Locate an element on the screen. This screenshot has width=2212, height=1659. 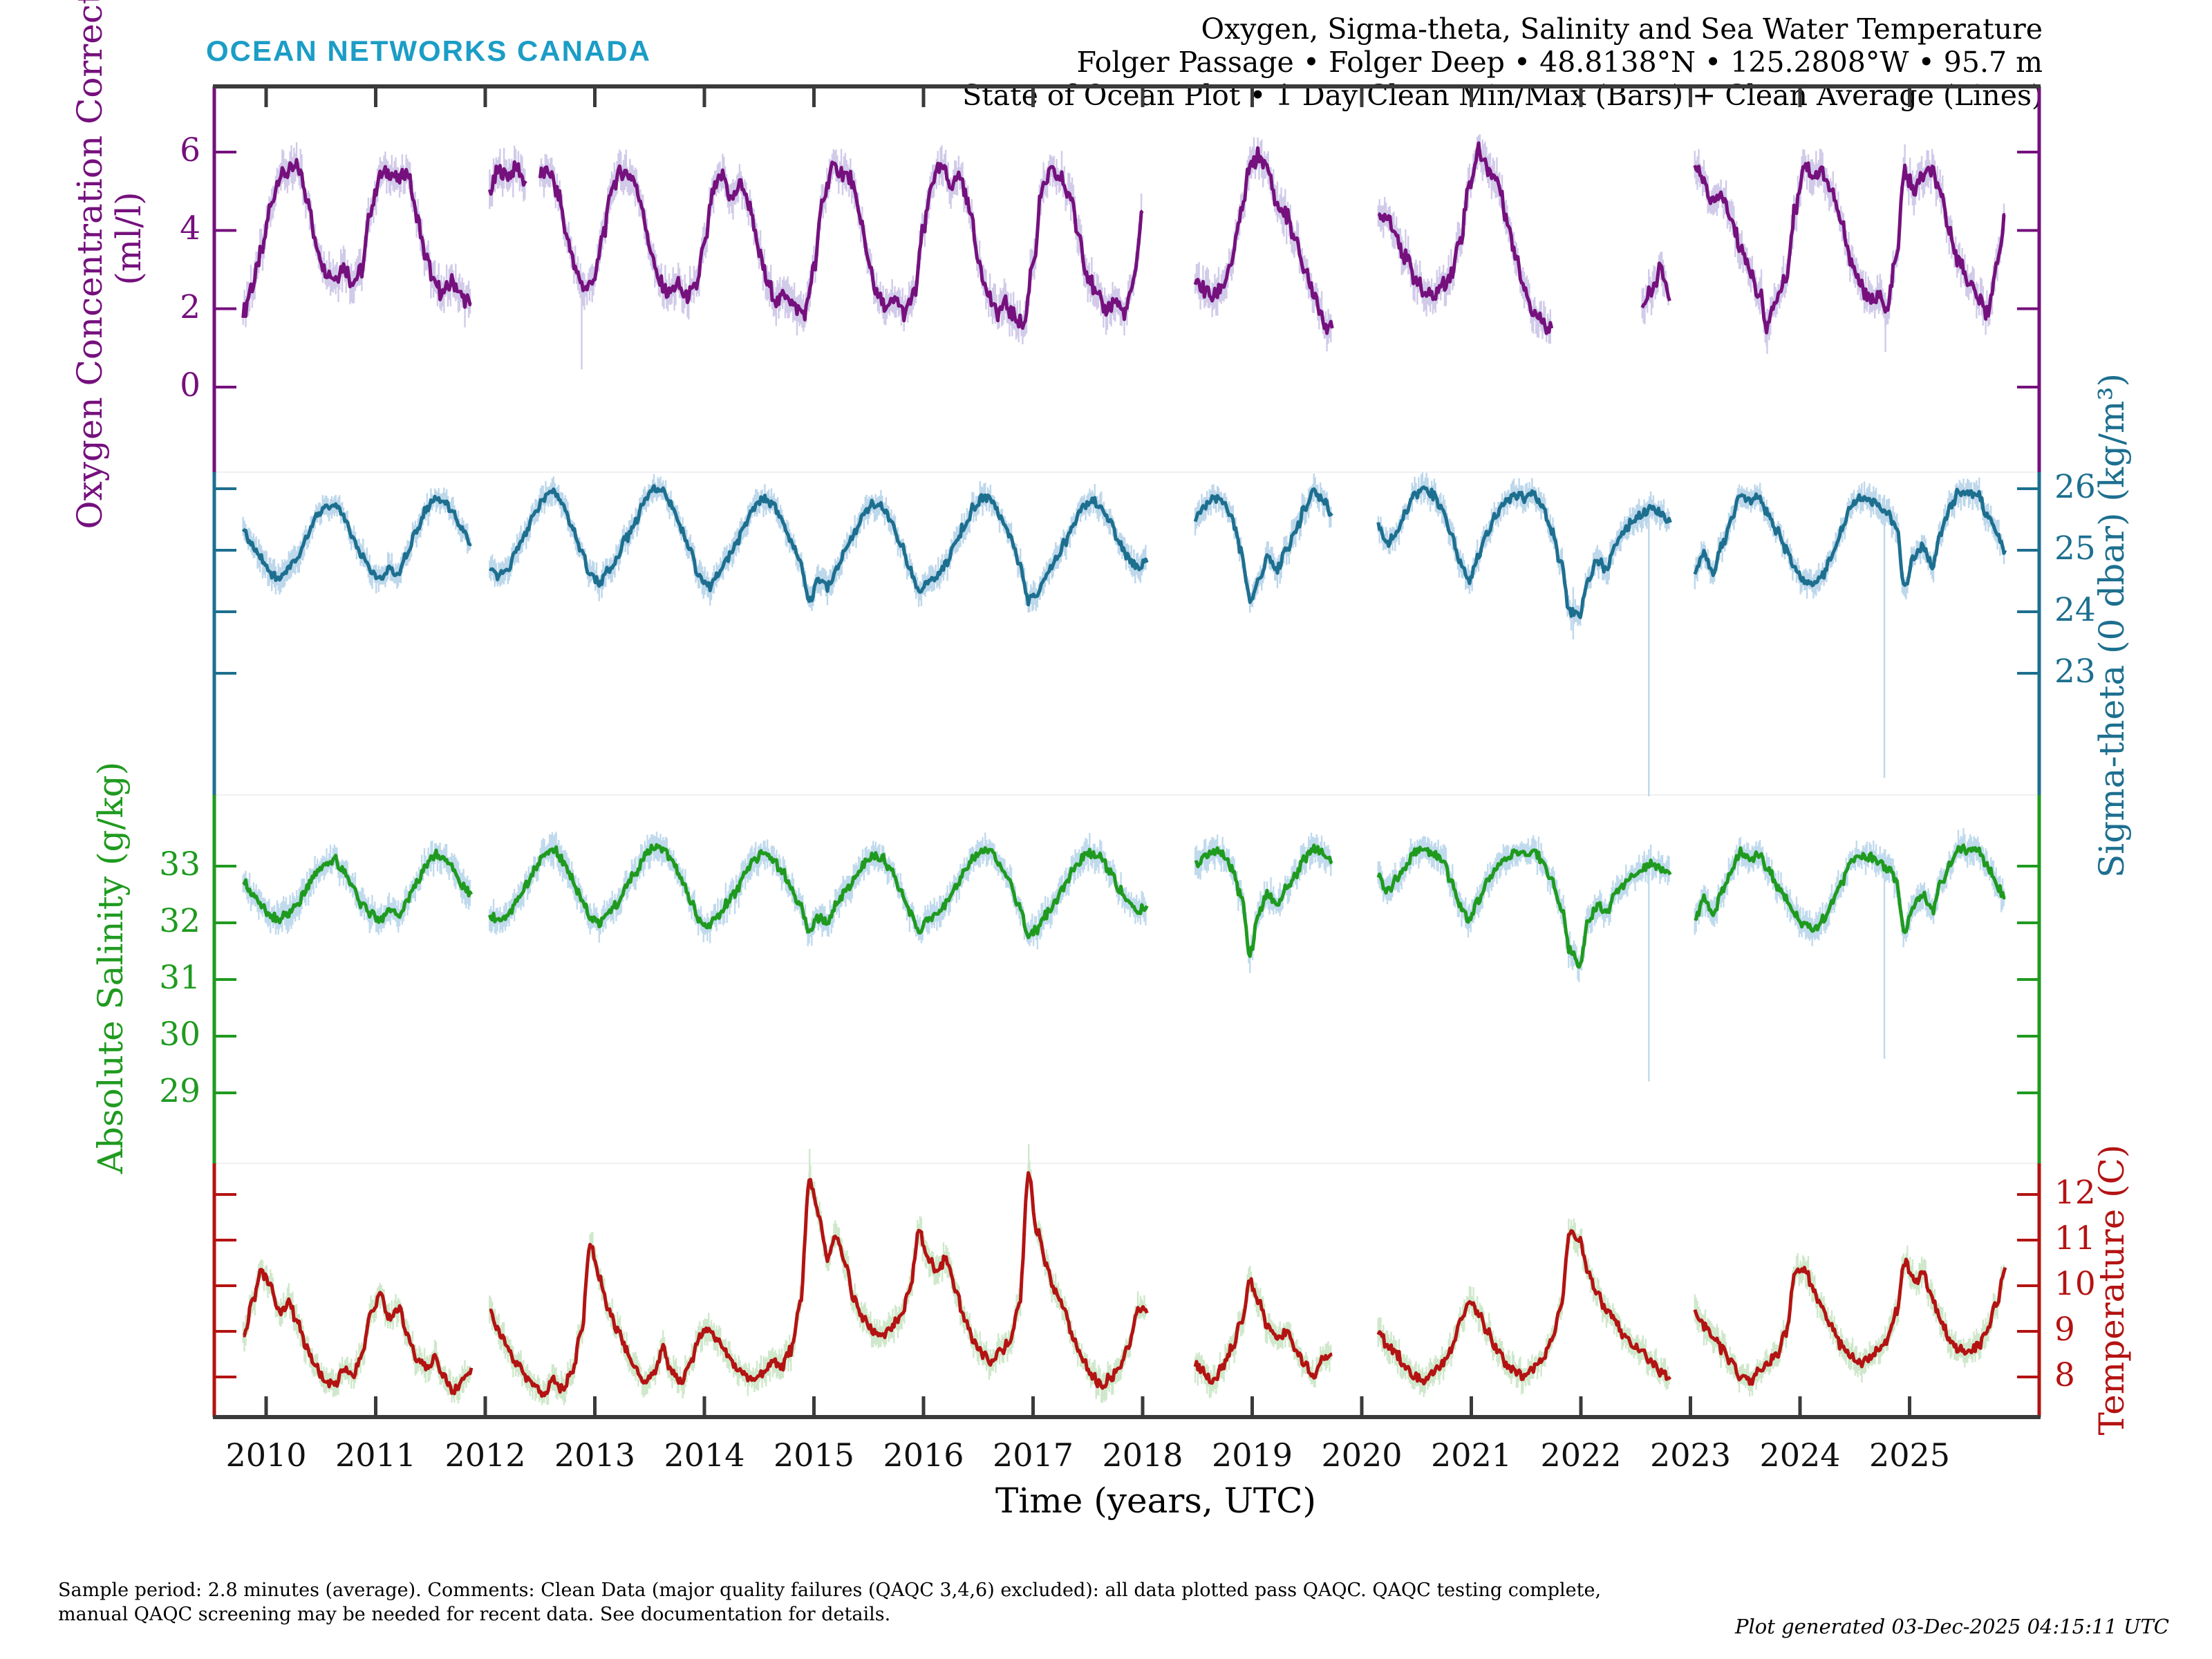
temperature-minmax-bars is located at coordinates (1124, 1274).